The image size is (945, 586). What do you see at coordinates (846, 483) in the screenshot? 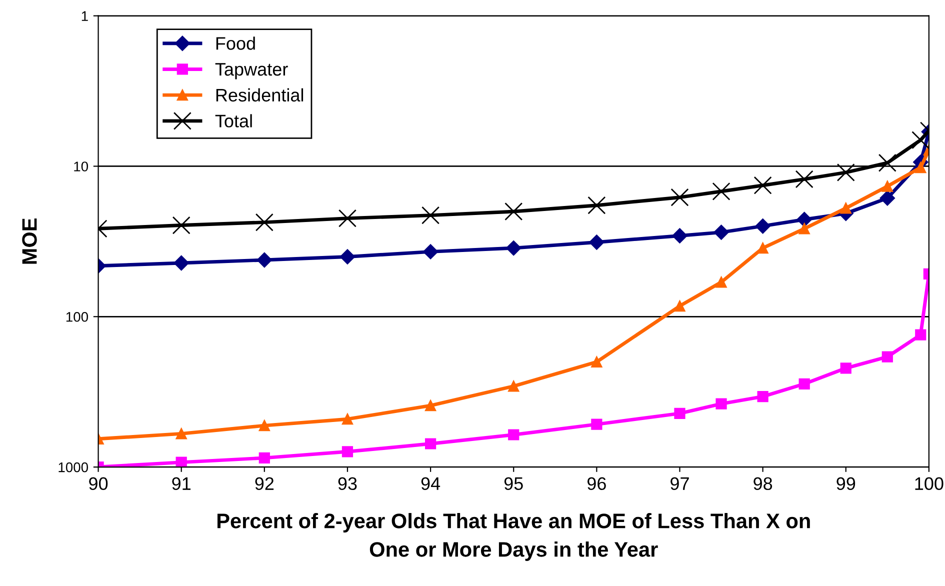
I see `x-tick-label: 99` at bounding box center [846, 483].